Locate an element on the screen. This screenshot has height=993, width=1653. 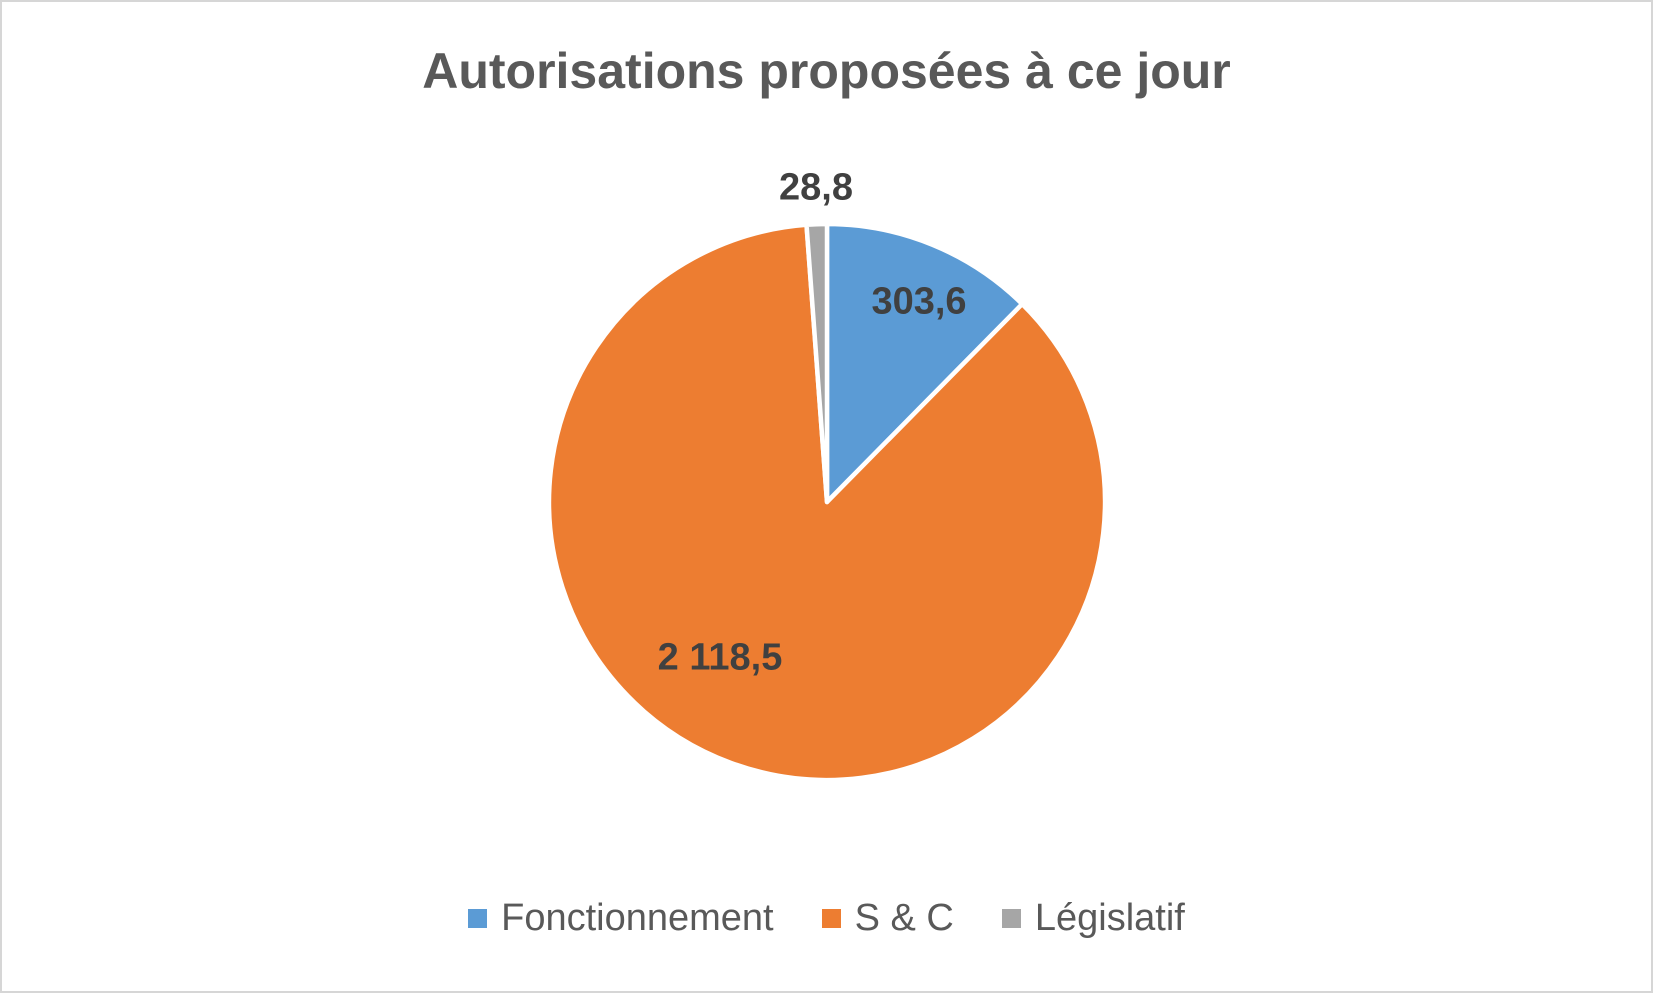
legend-swatch-legislatif-icon is located at coordinates (1011, 918).